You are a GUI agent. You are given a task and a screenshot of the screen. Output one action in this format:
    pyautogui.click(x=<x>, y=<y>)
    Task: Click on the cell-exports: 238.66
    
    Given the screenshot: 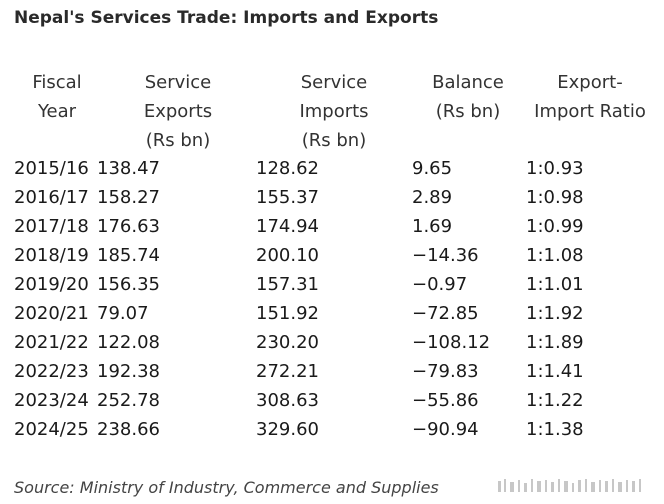 What is the action you would take?
    pyautogui.click(x=128, y=429)
    